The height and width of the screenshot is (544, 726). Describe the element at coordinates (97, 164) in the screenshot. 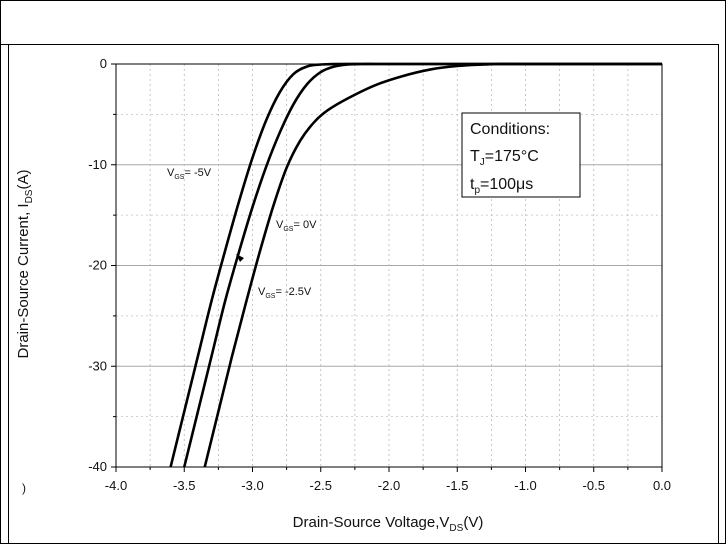

I see `y-tick-label: -10` at that location.